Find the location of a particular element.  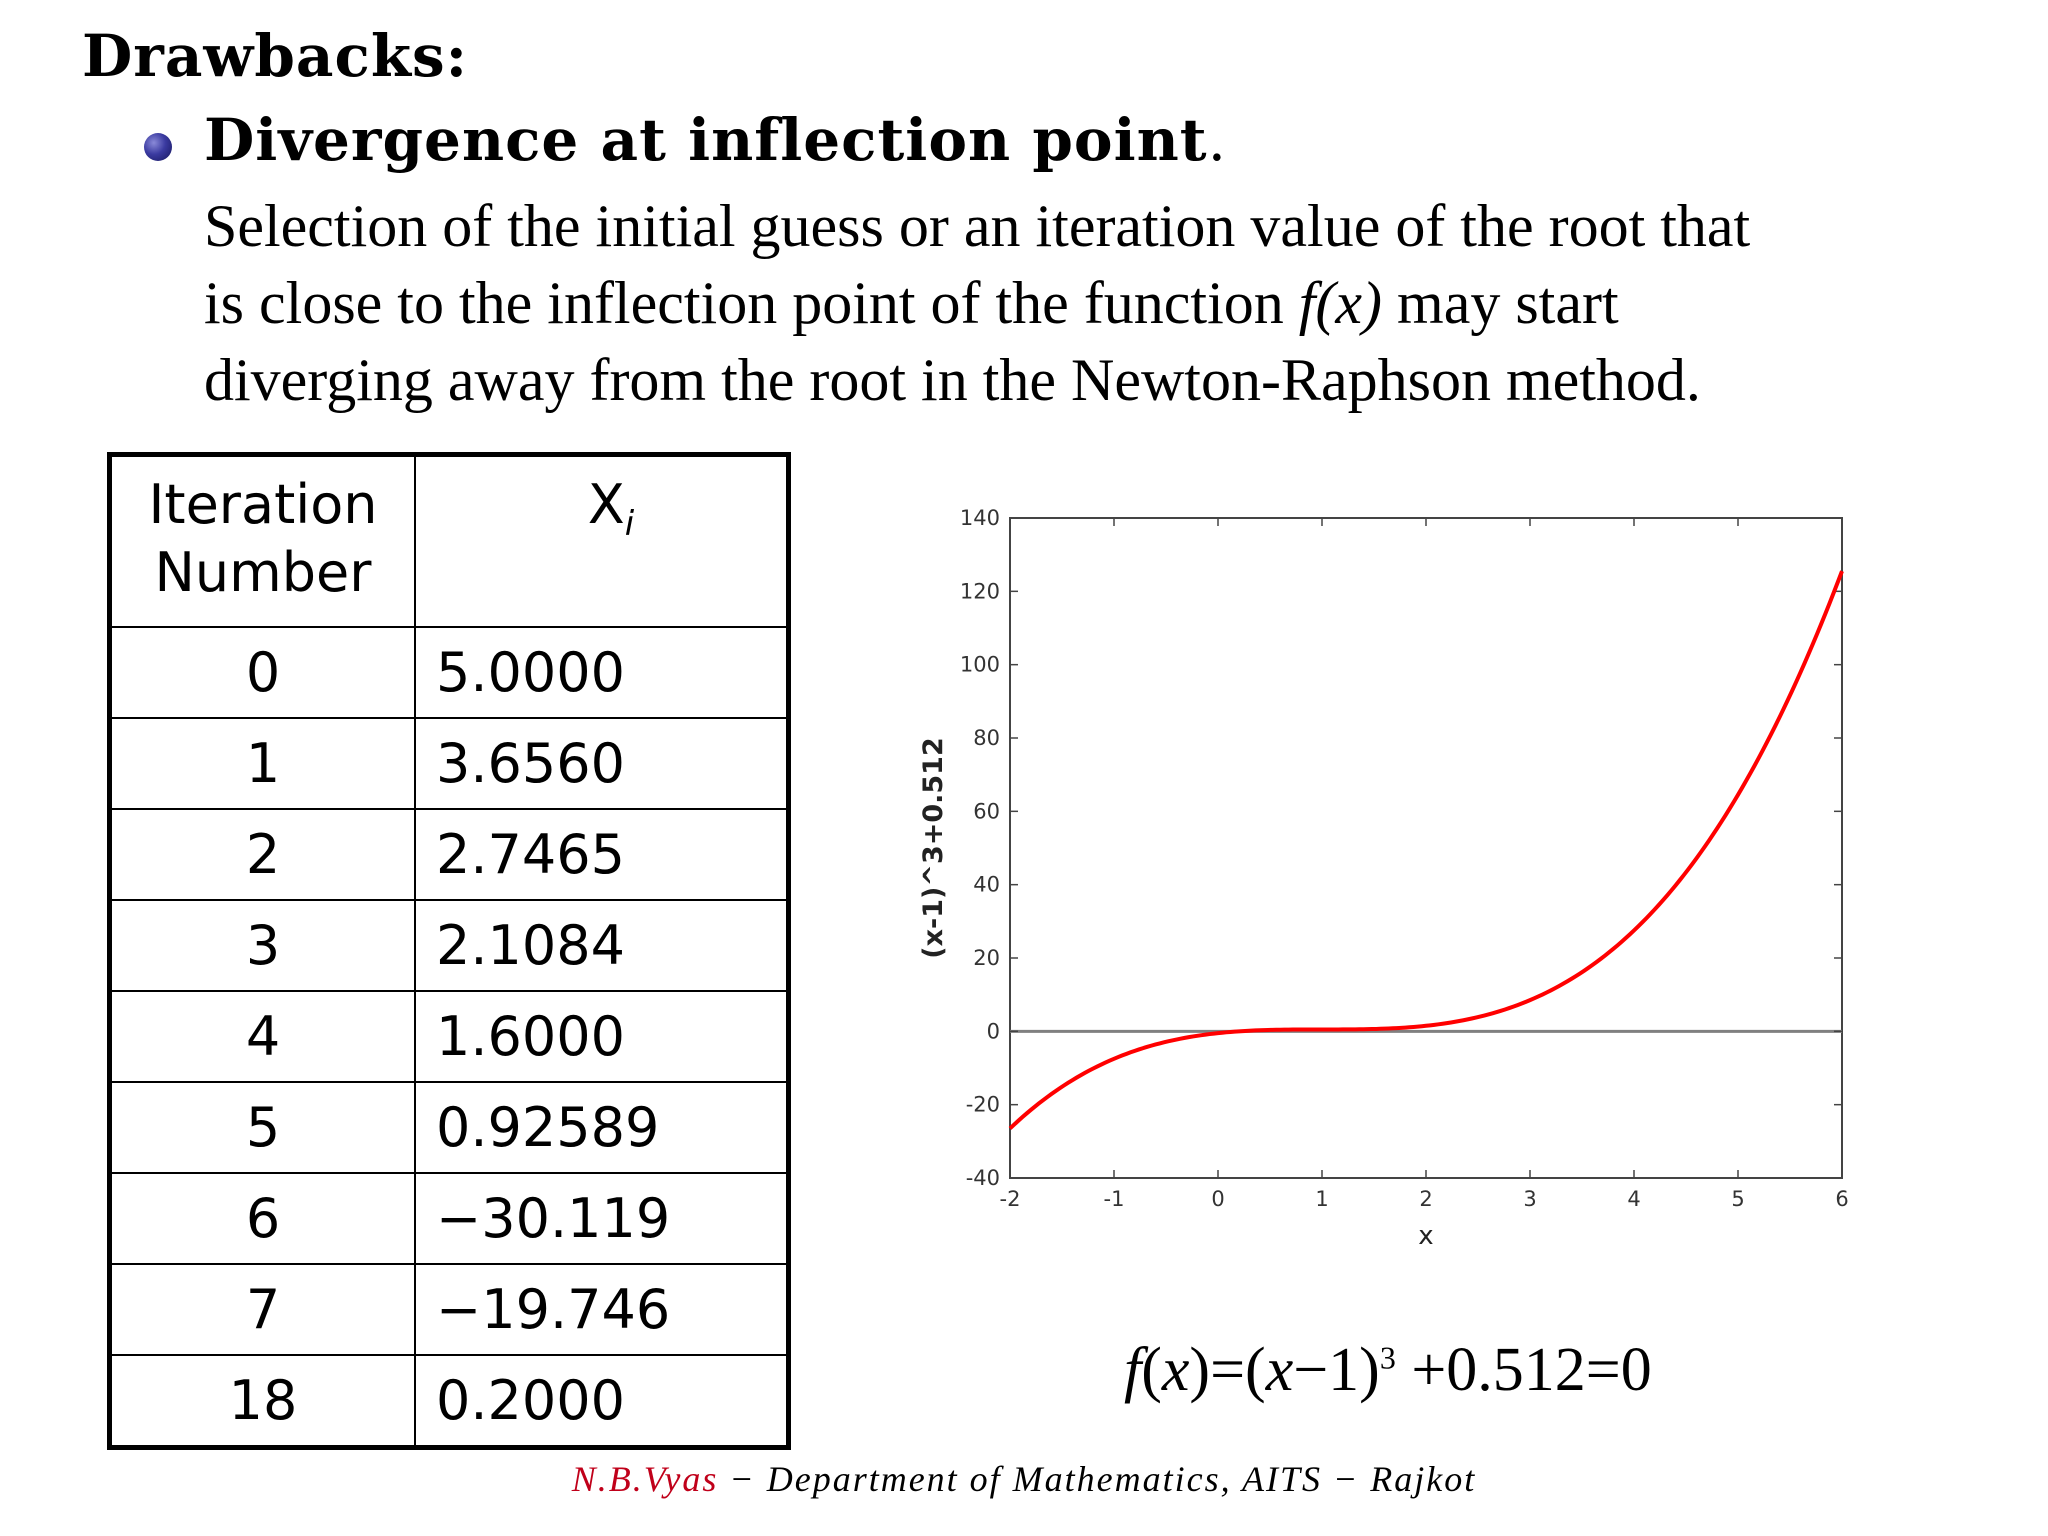

header-xi: Xi is located at coordinates (602, 540).